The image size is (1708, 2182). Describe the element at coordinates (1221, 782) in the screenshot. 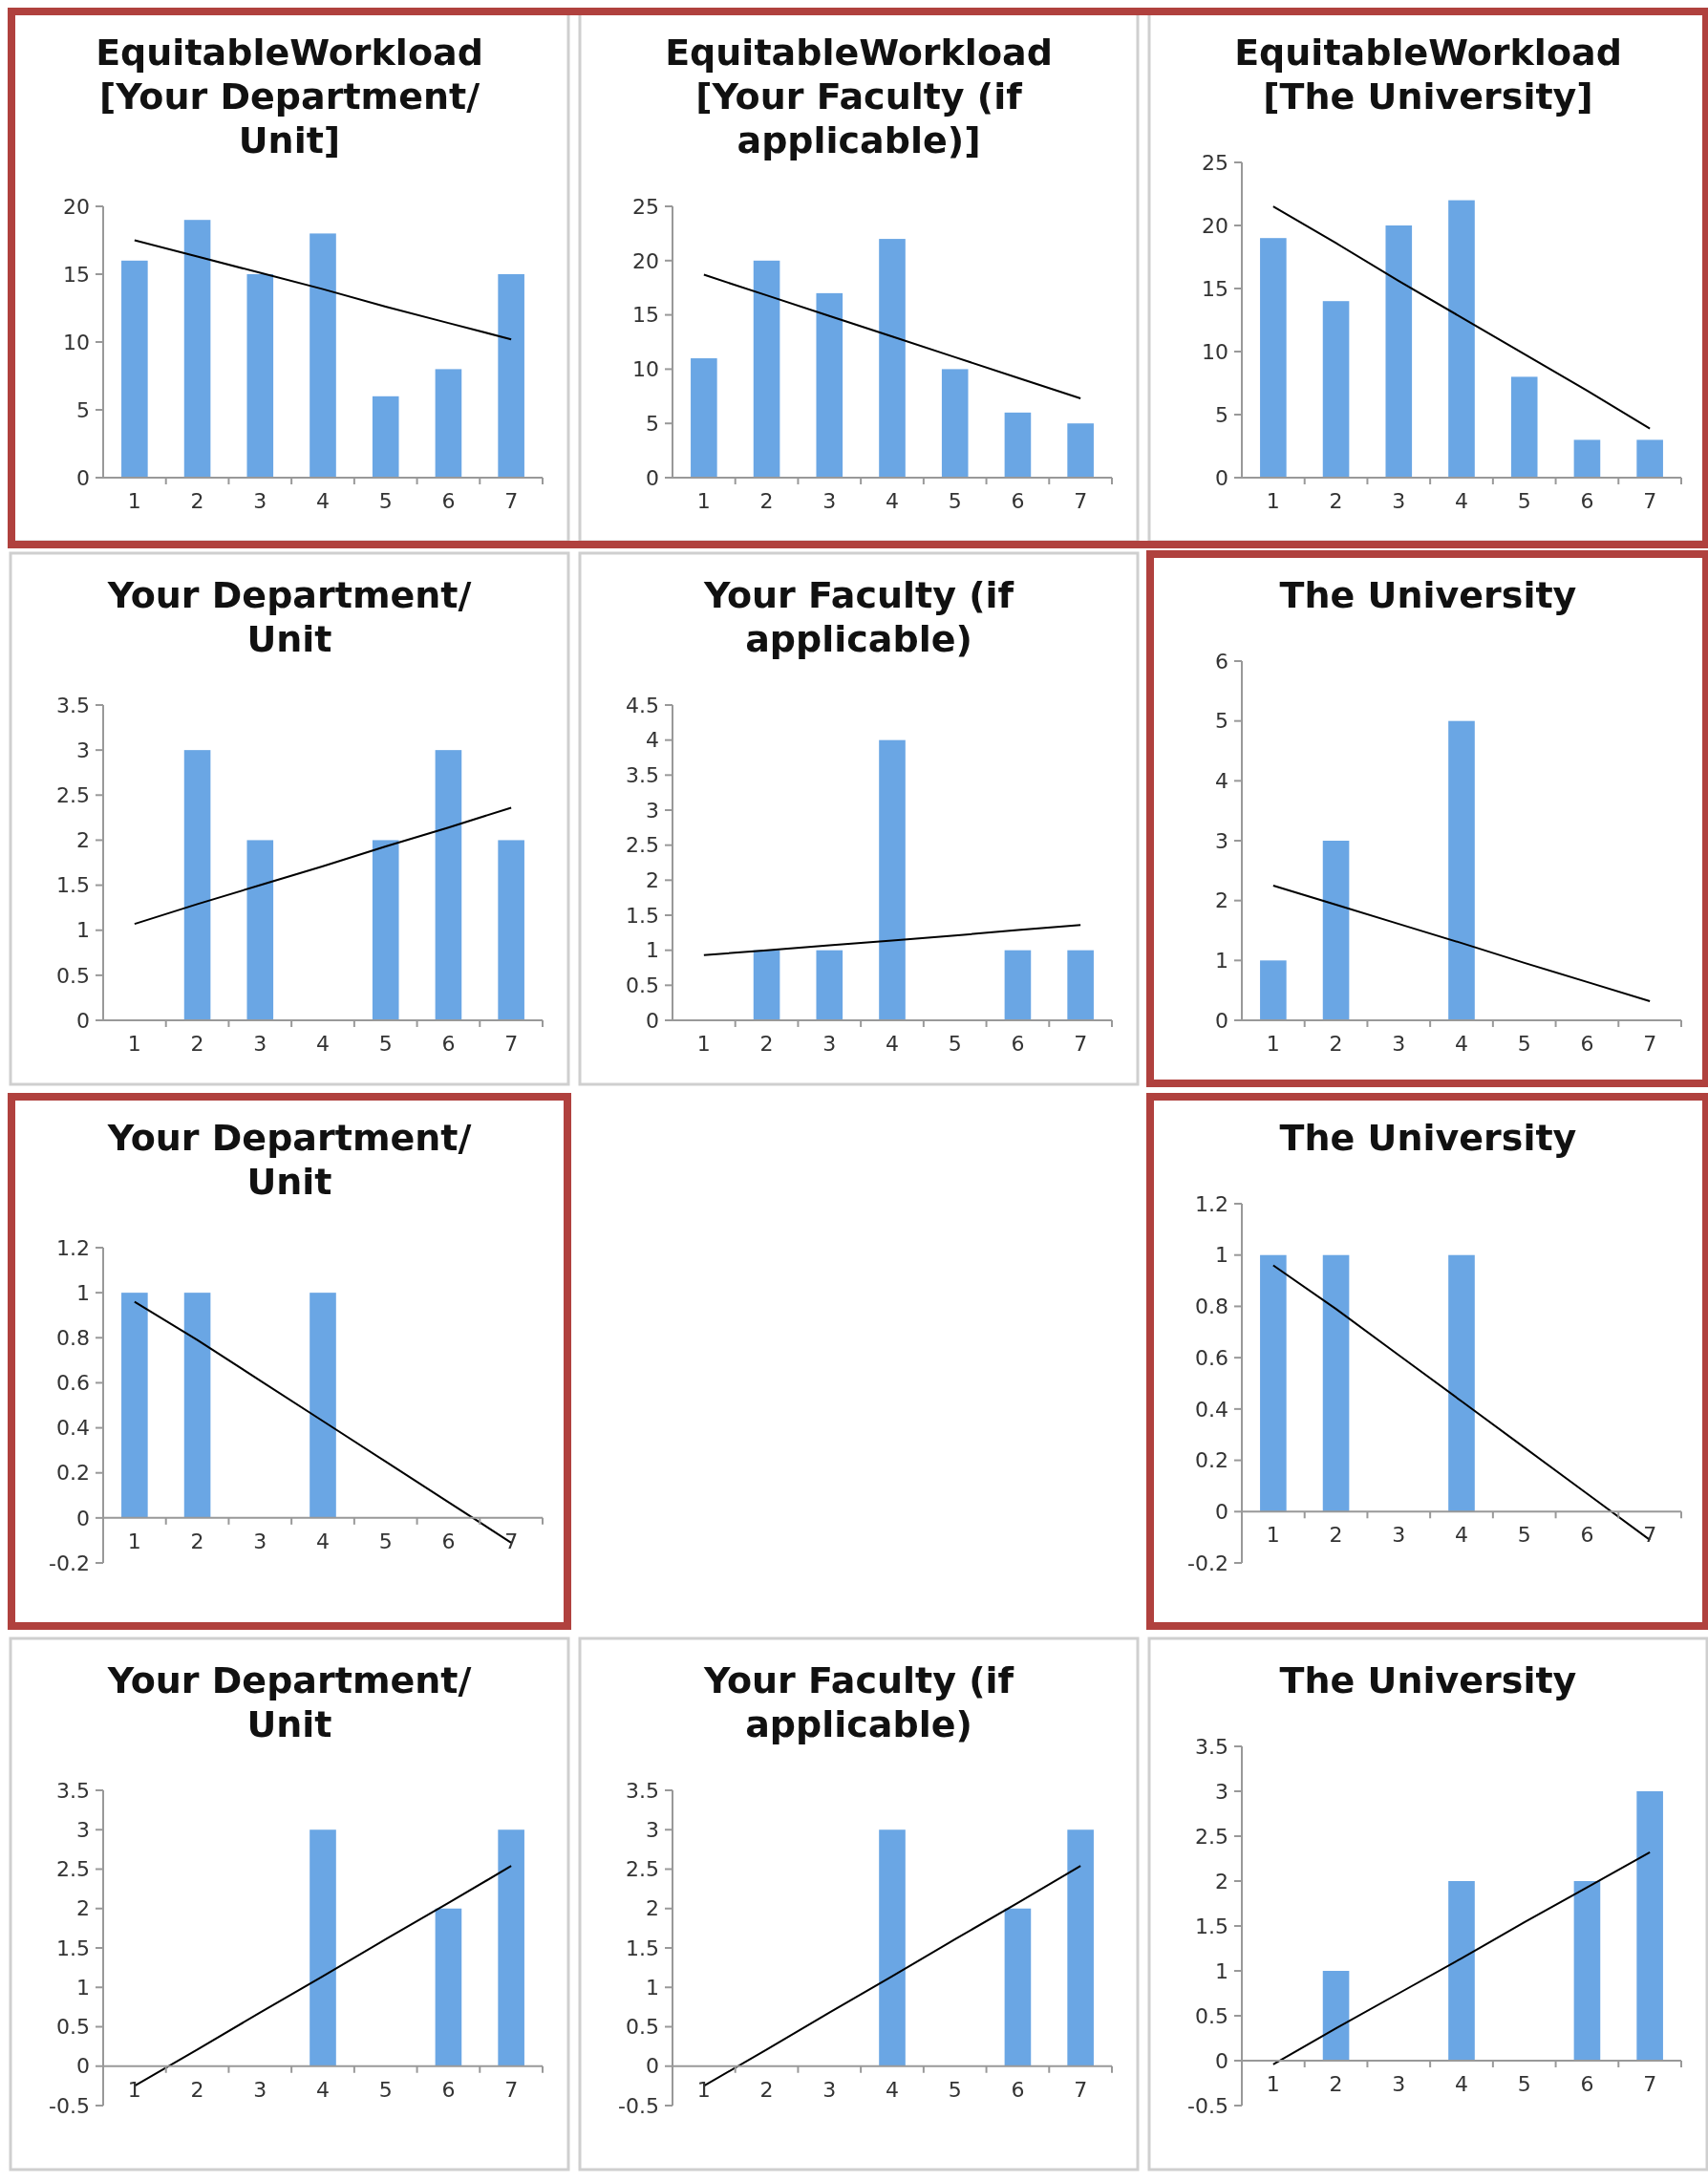

I see `y-tick-label: 4` at that location.